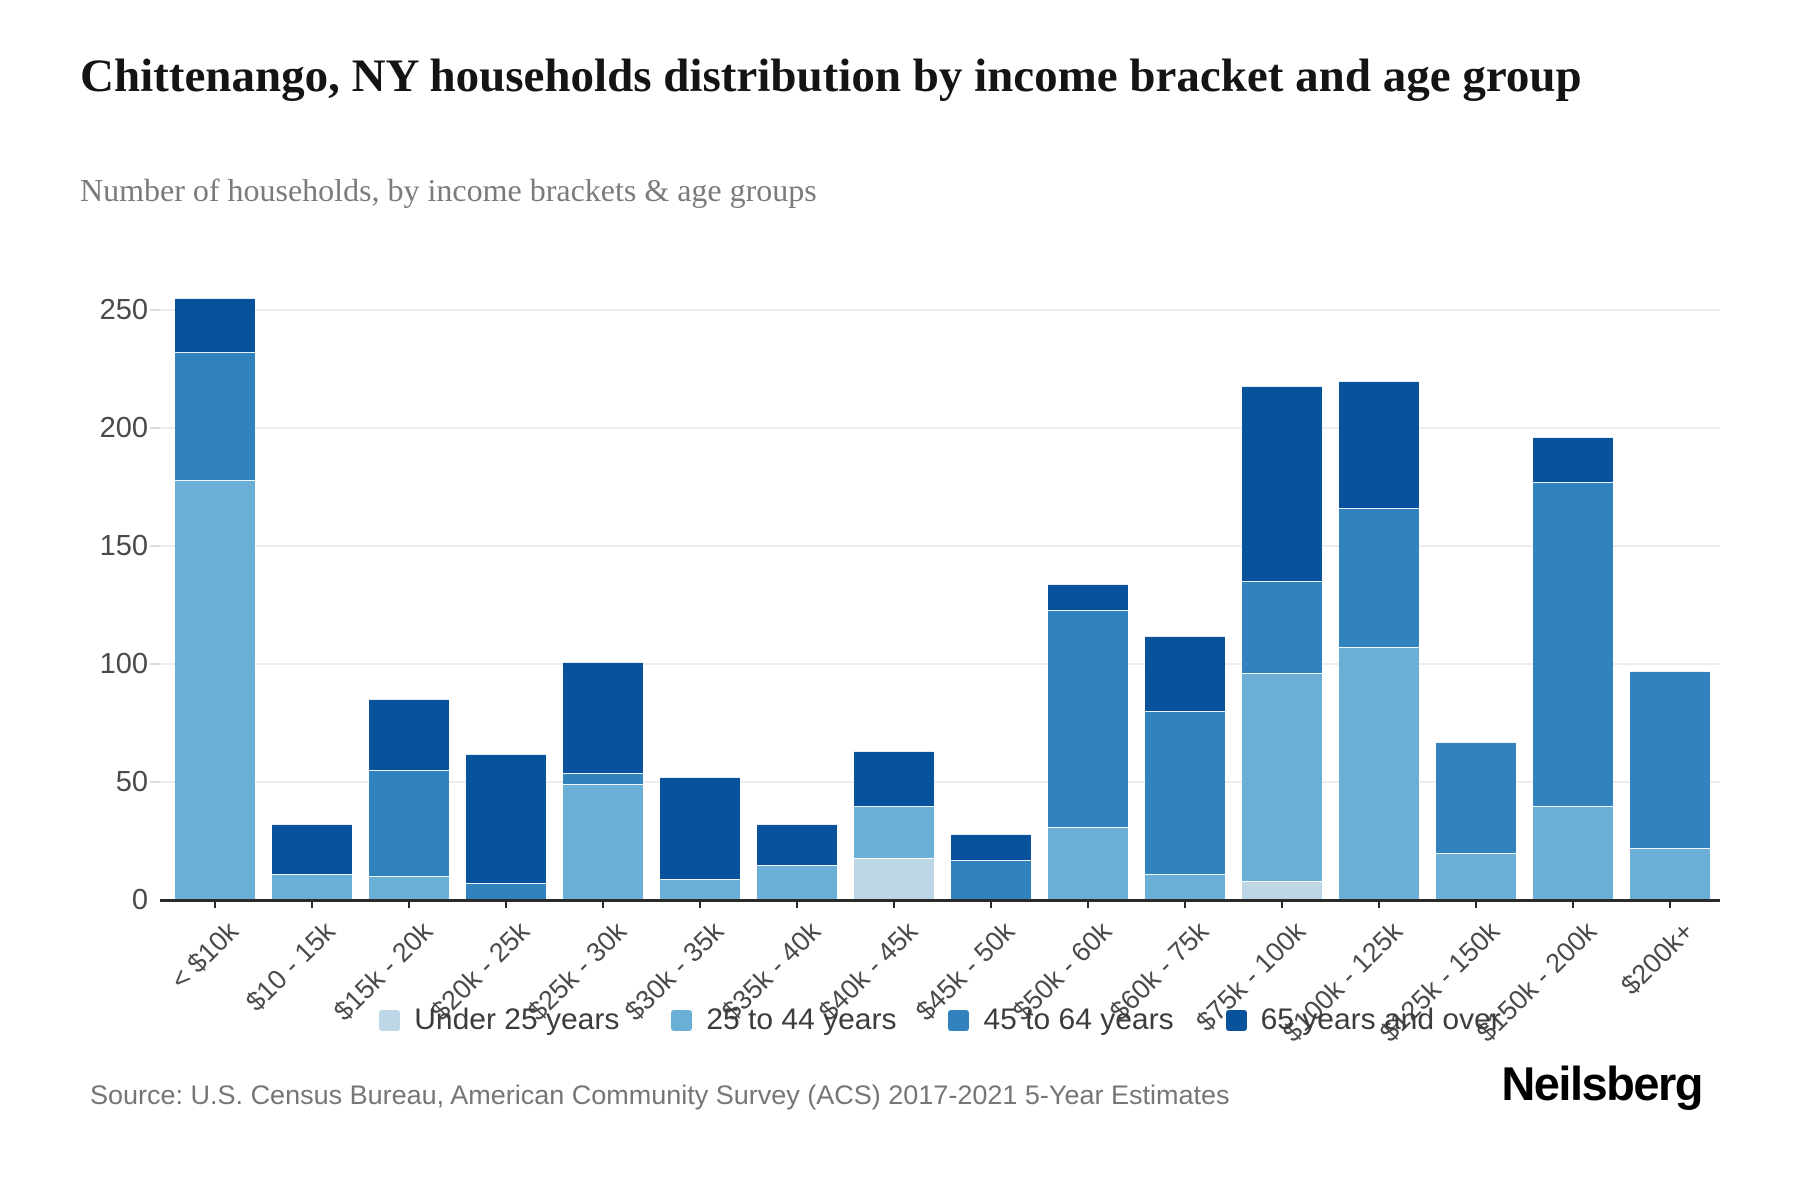  I want to click on legend-item-3: 65 years and over, so click(1363, 1020).